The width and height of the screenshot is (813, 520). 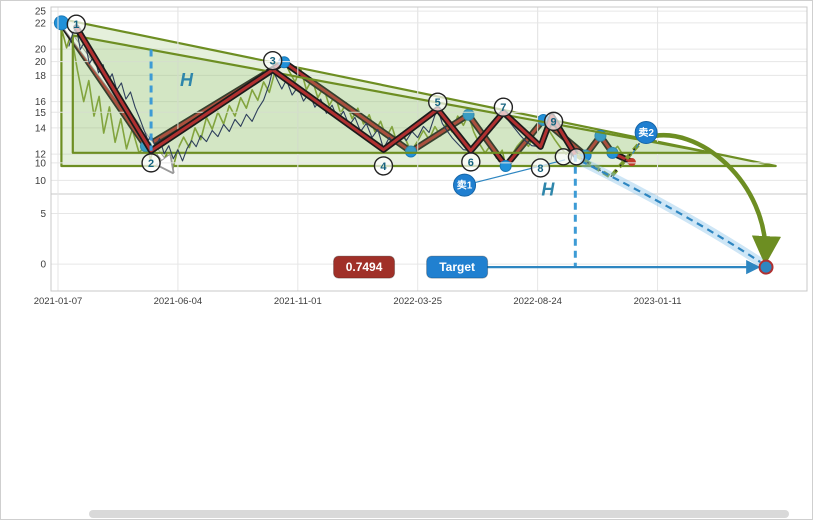 What do you see at coordinates (439, 514) in the screenshot?
I see `horizontal-scrollbar` at bounding box center [439, 514].